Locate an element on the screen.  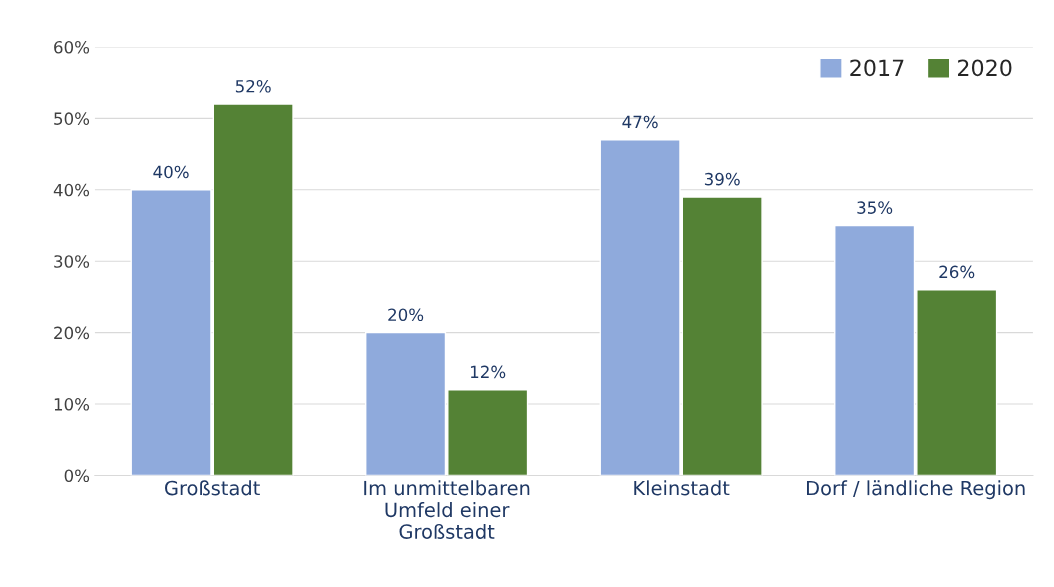
data-label: 12% is located at coordinates (488, 372).